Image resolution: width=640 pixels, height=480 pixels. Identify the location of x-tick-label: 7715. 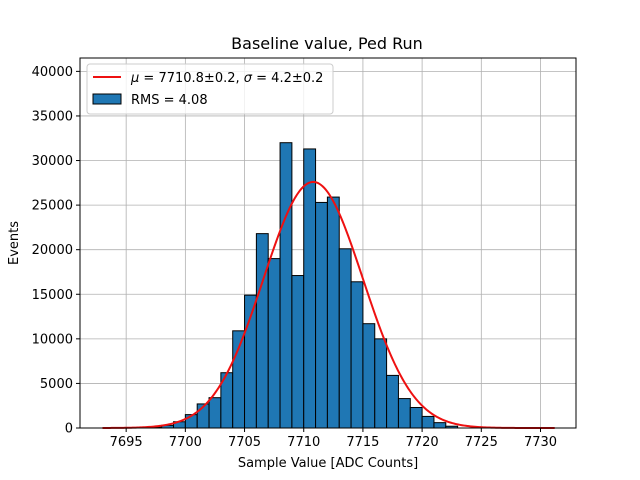
(362, 442).